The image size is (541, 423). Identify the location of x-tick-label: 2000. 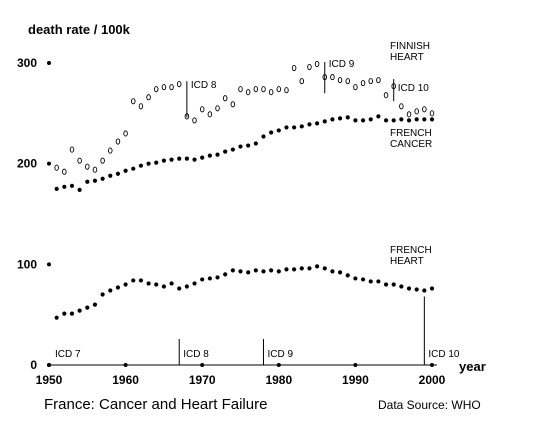
(432, 380).